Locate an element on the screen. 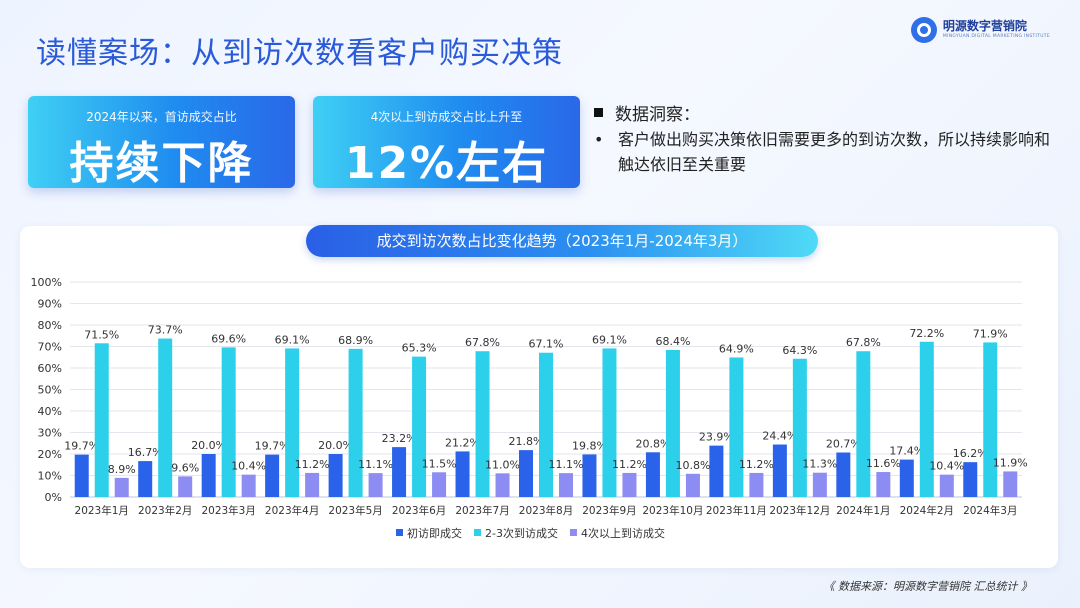 Image resolution: width=1080 pixels, height=608 pixels. x-tick-label: 2023年4月 is located at coordinates (292, 510).